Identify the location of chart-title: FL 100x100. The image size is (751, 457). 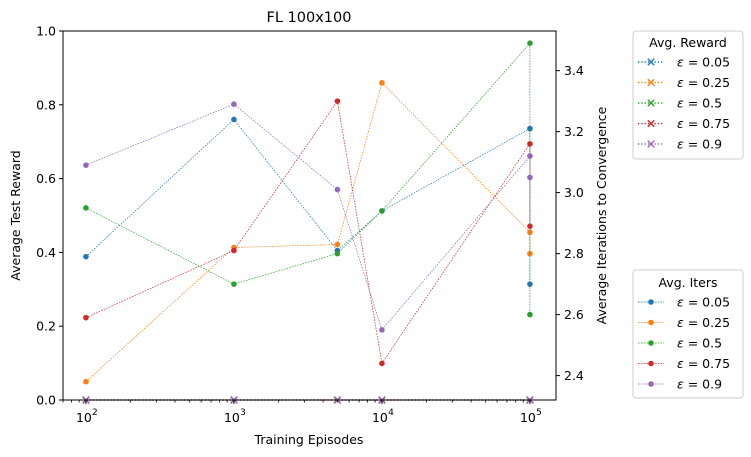
(309, 18).